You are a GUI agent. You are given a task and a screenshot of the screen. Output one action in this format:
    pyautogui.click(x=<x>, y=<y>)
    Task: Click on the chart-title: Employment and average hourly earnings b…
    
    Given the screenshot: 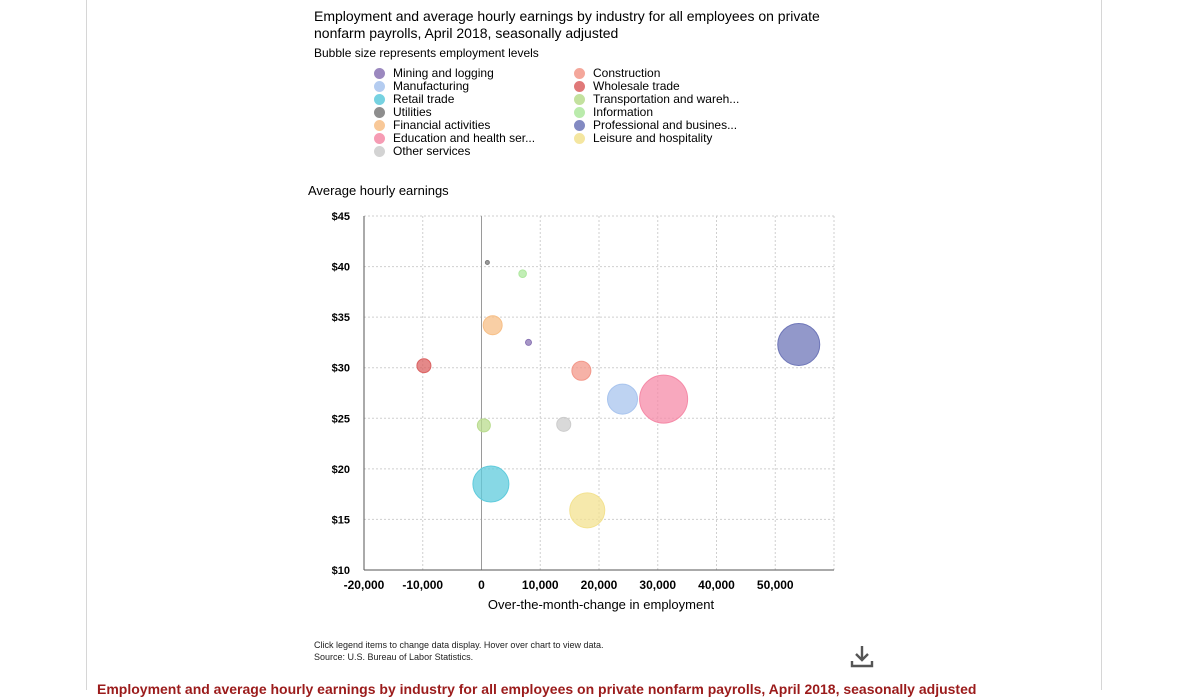 What is the action you would take?
    pyautogui.click(x=567, y=24)
    